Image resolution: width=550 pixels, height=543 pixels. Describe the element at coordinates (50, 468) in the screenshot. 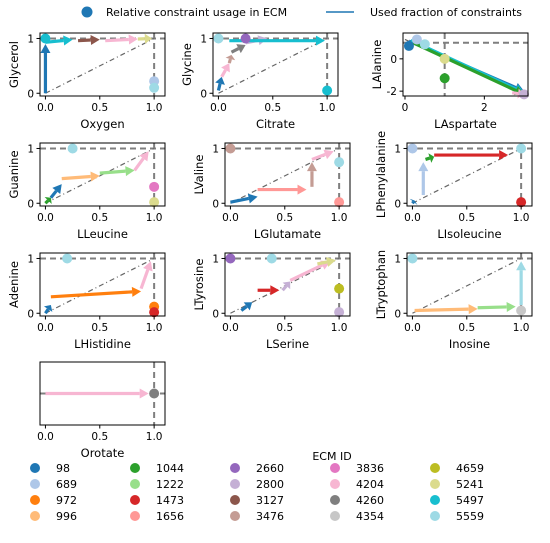

I see `legend-item: 98` at that location.